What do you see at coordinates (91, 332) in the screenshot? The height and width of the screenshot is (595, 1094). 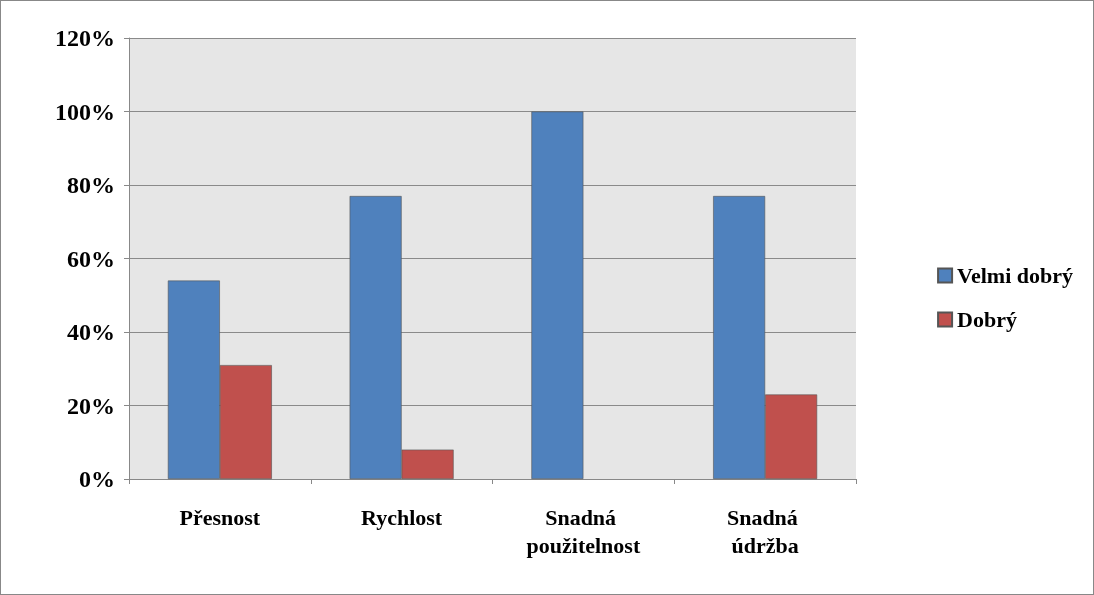 I see `y-tick-label: 40%` at bounding box center [91, 332].